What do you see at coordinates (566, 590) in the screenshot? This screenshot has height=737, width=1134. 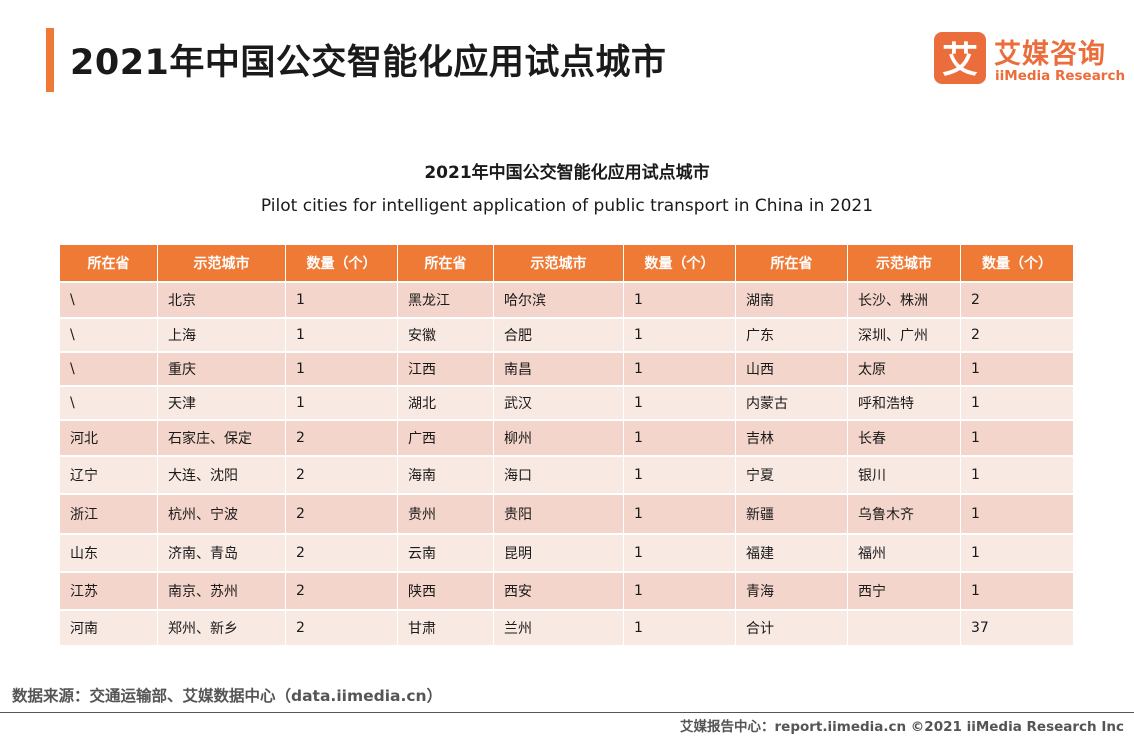 I see `table-row: 江苏 南京、苏州 2 陕西 西安 1 青海 西宁 1` at bounding box center [566, 590].